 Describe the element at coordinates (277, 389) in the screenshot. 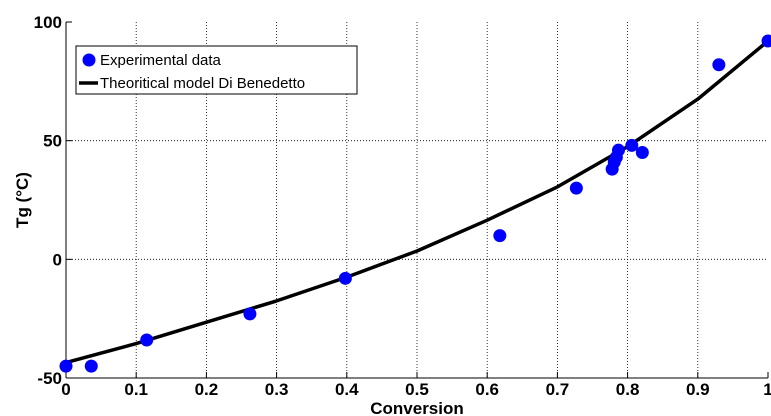

I see `x-tick-label: 0.3` at that location.